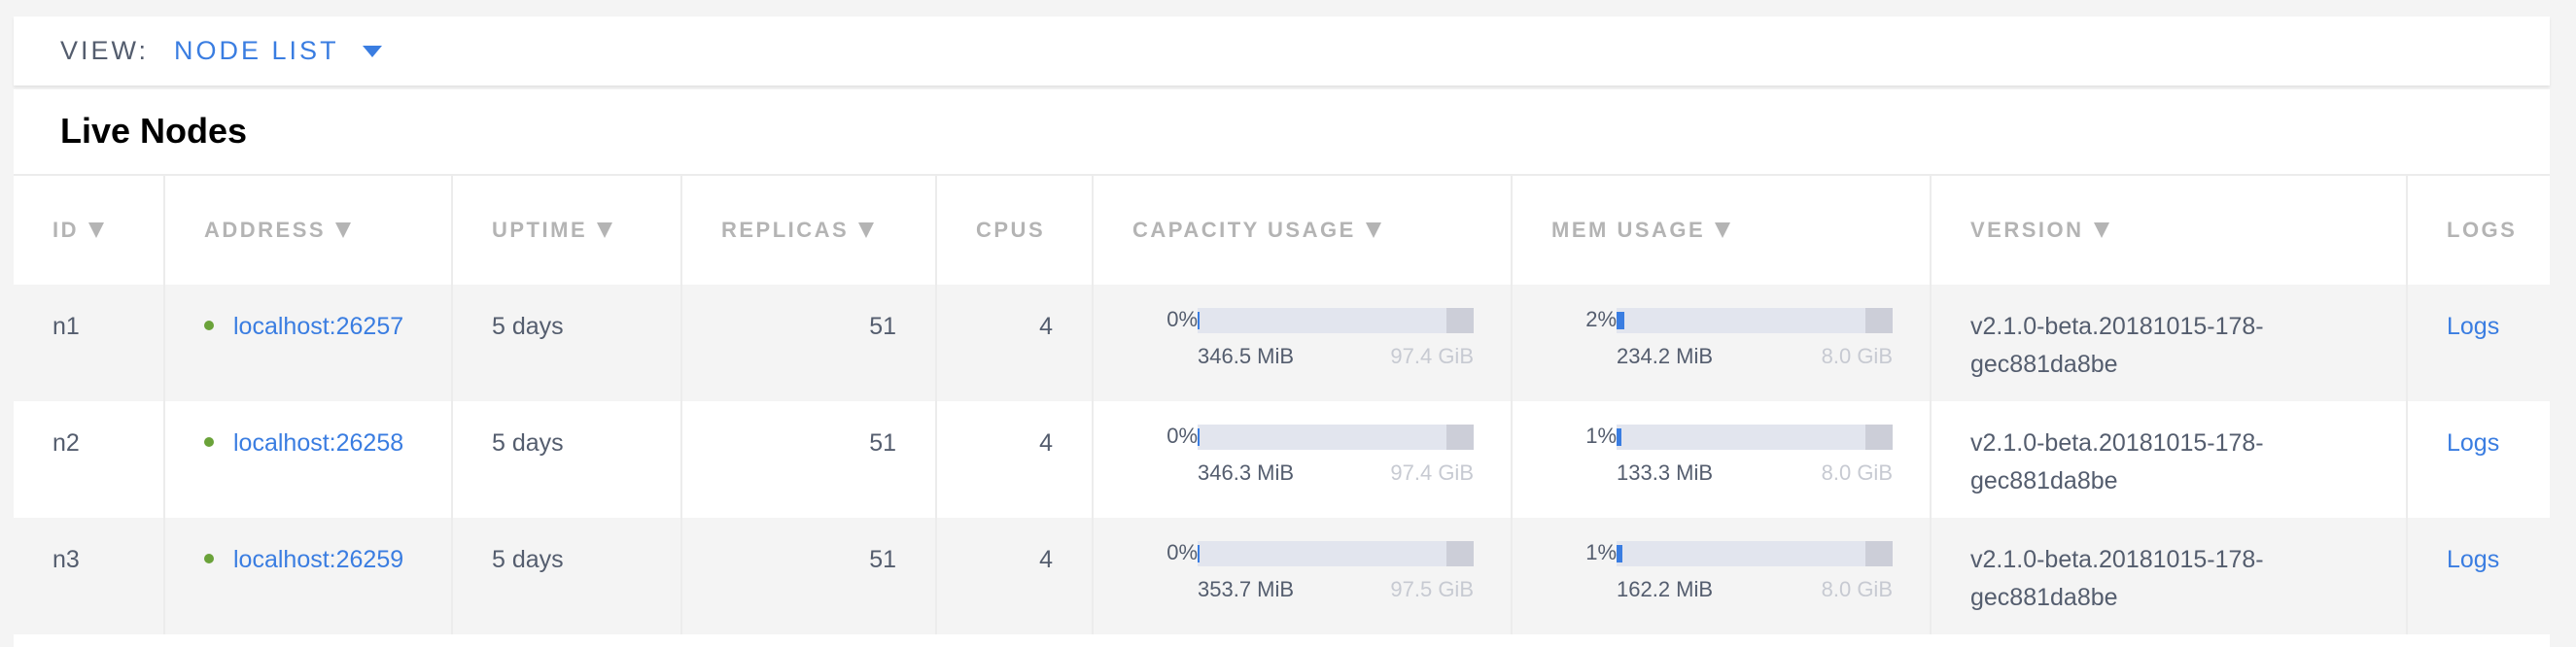  What do you see at coordinates (1665, 356) in the screenshot?
I see `mem-usage-used: 234.2 MiB` at bounding box center [1665, 356].